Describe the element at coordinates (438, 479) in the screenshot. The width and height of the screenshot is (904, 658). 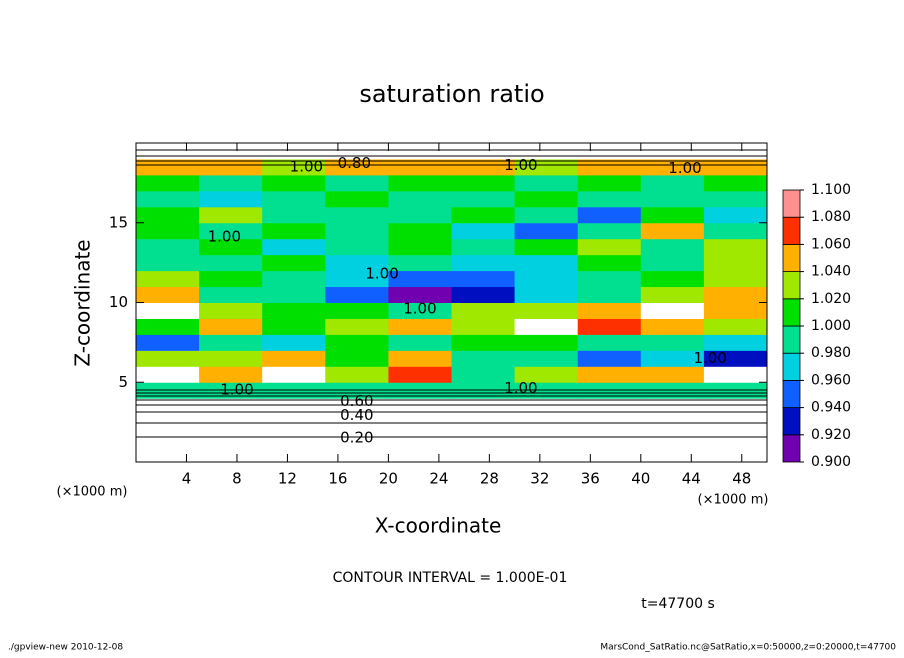
I see `x-tick-label: 24` at that location.